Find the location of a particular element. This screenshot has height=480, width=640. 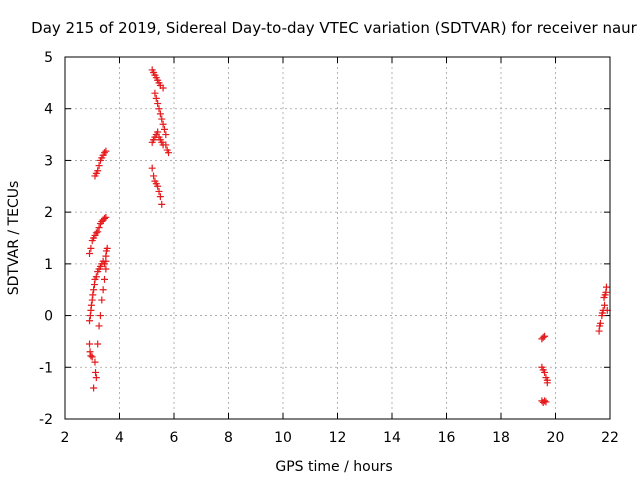

x-tick-label: 20 is located at coordinates (556, 438).